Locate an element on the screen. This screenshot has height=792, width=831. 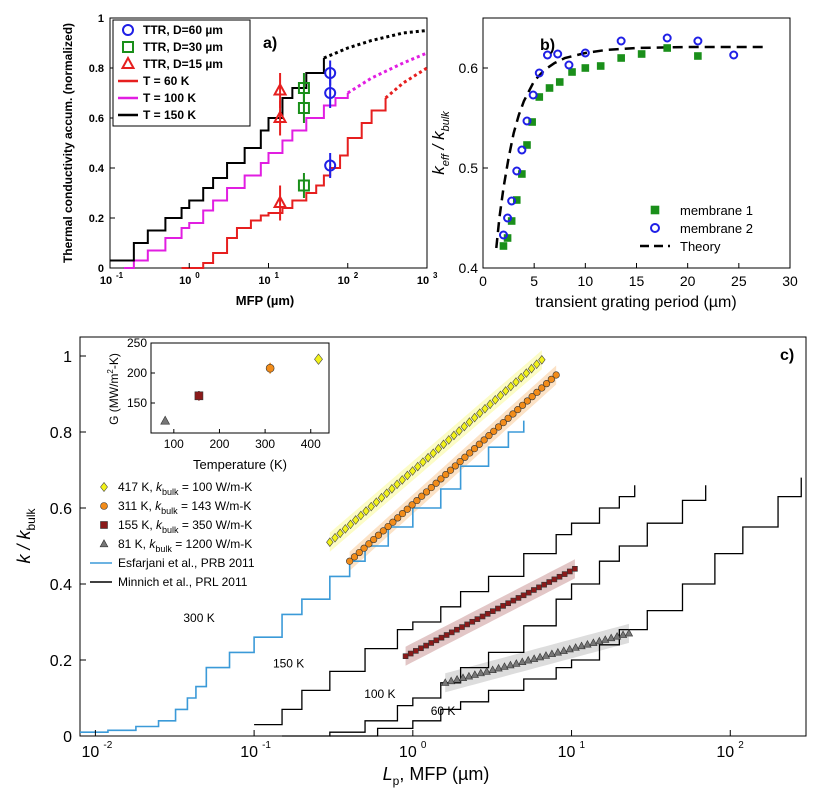
panel-a-label: a) is located at coordinates (270, 43).